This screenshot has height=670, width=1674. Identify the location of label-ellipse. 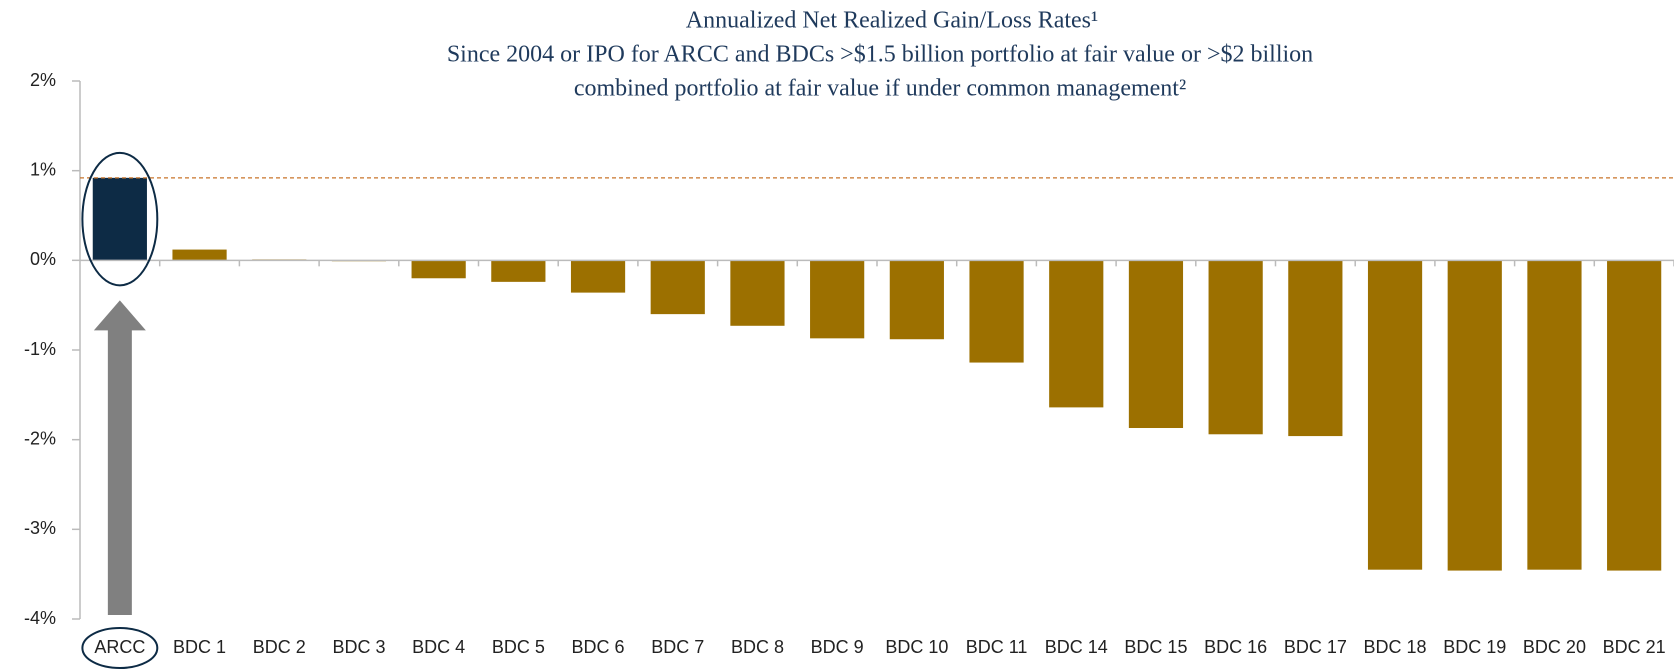
(120, 648).